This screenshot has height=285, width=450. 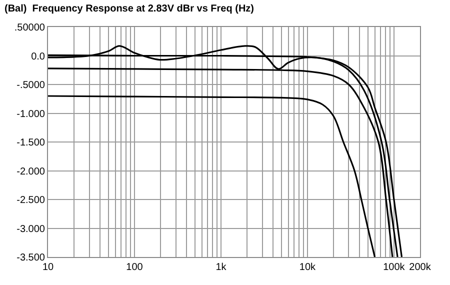 I want to click on x-tick-label: 10k, so click(x=308, y=267).